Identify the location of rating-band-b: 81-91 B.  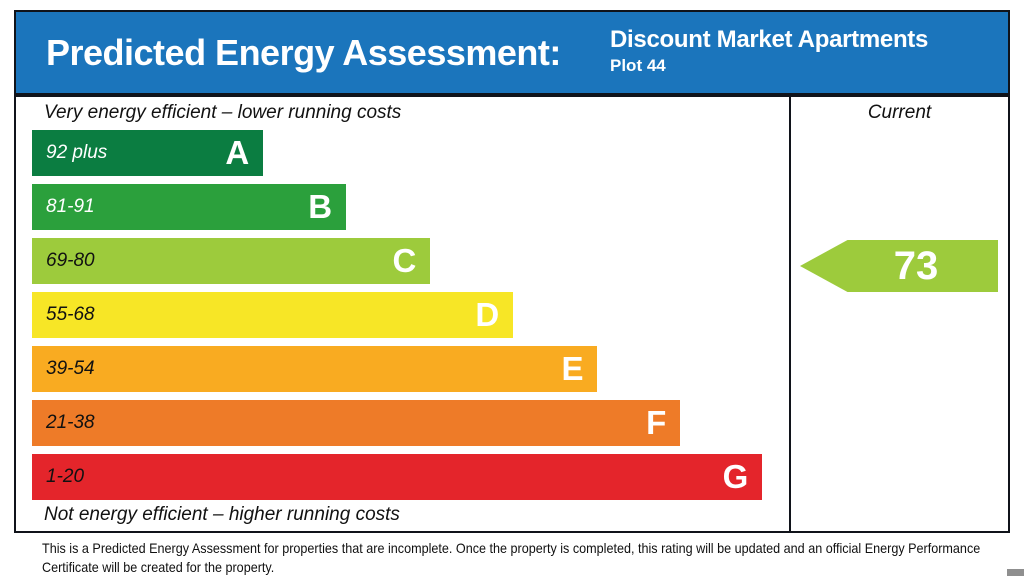
(189, 207).